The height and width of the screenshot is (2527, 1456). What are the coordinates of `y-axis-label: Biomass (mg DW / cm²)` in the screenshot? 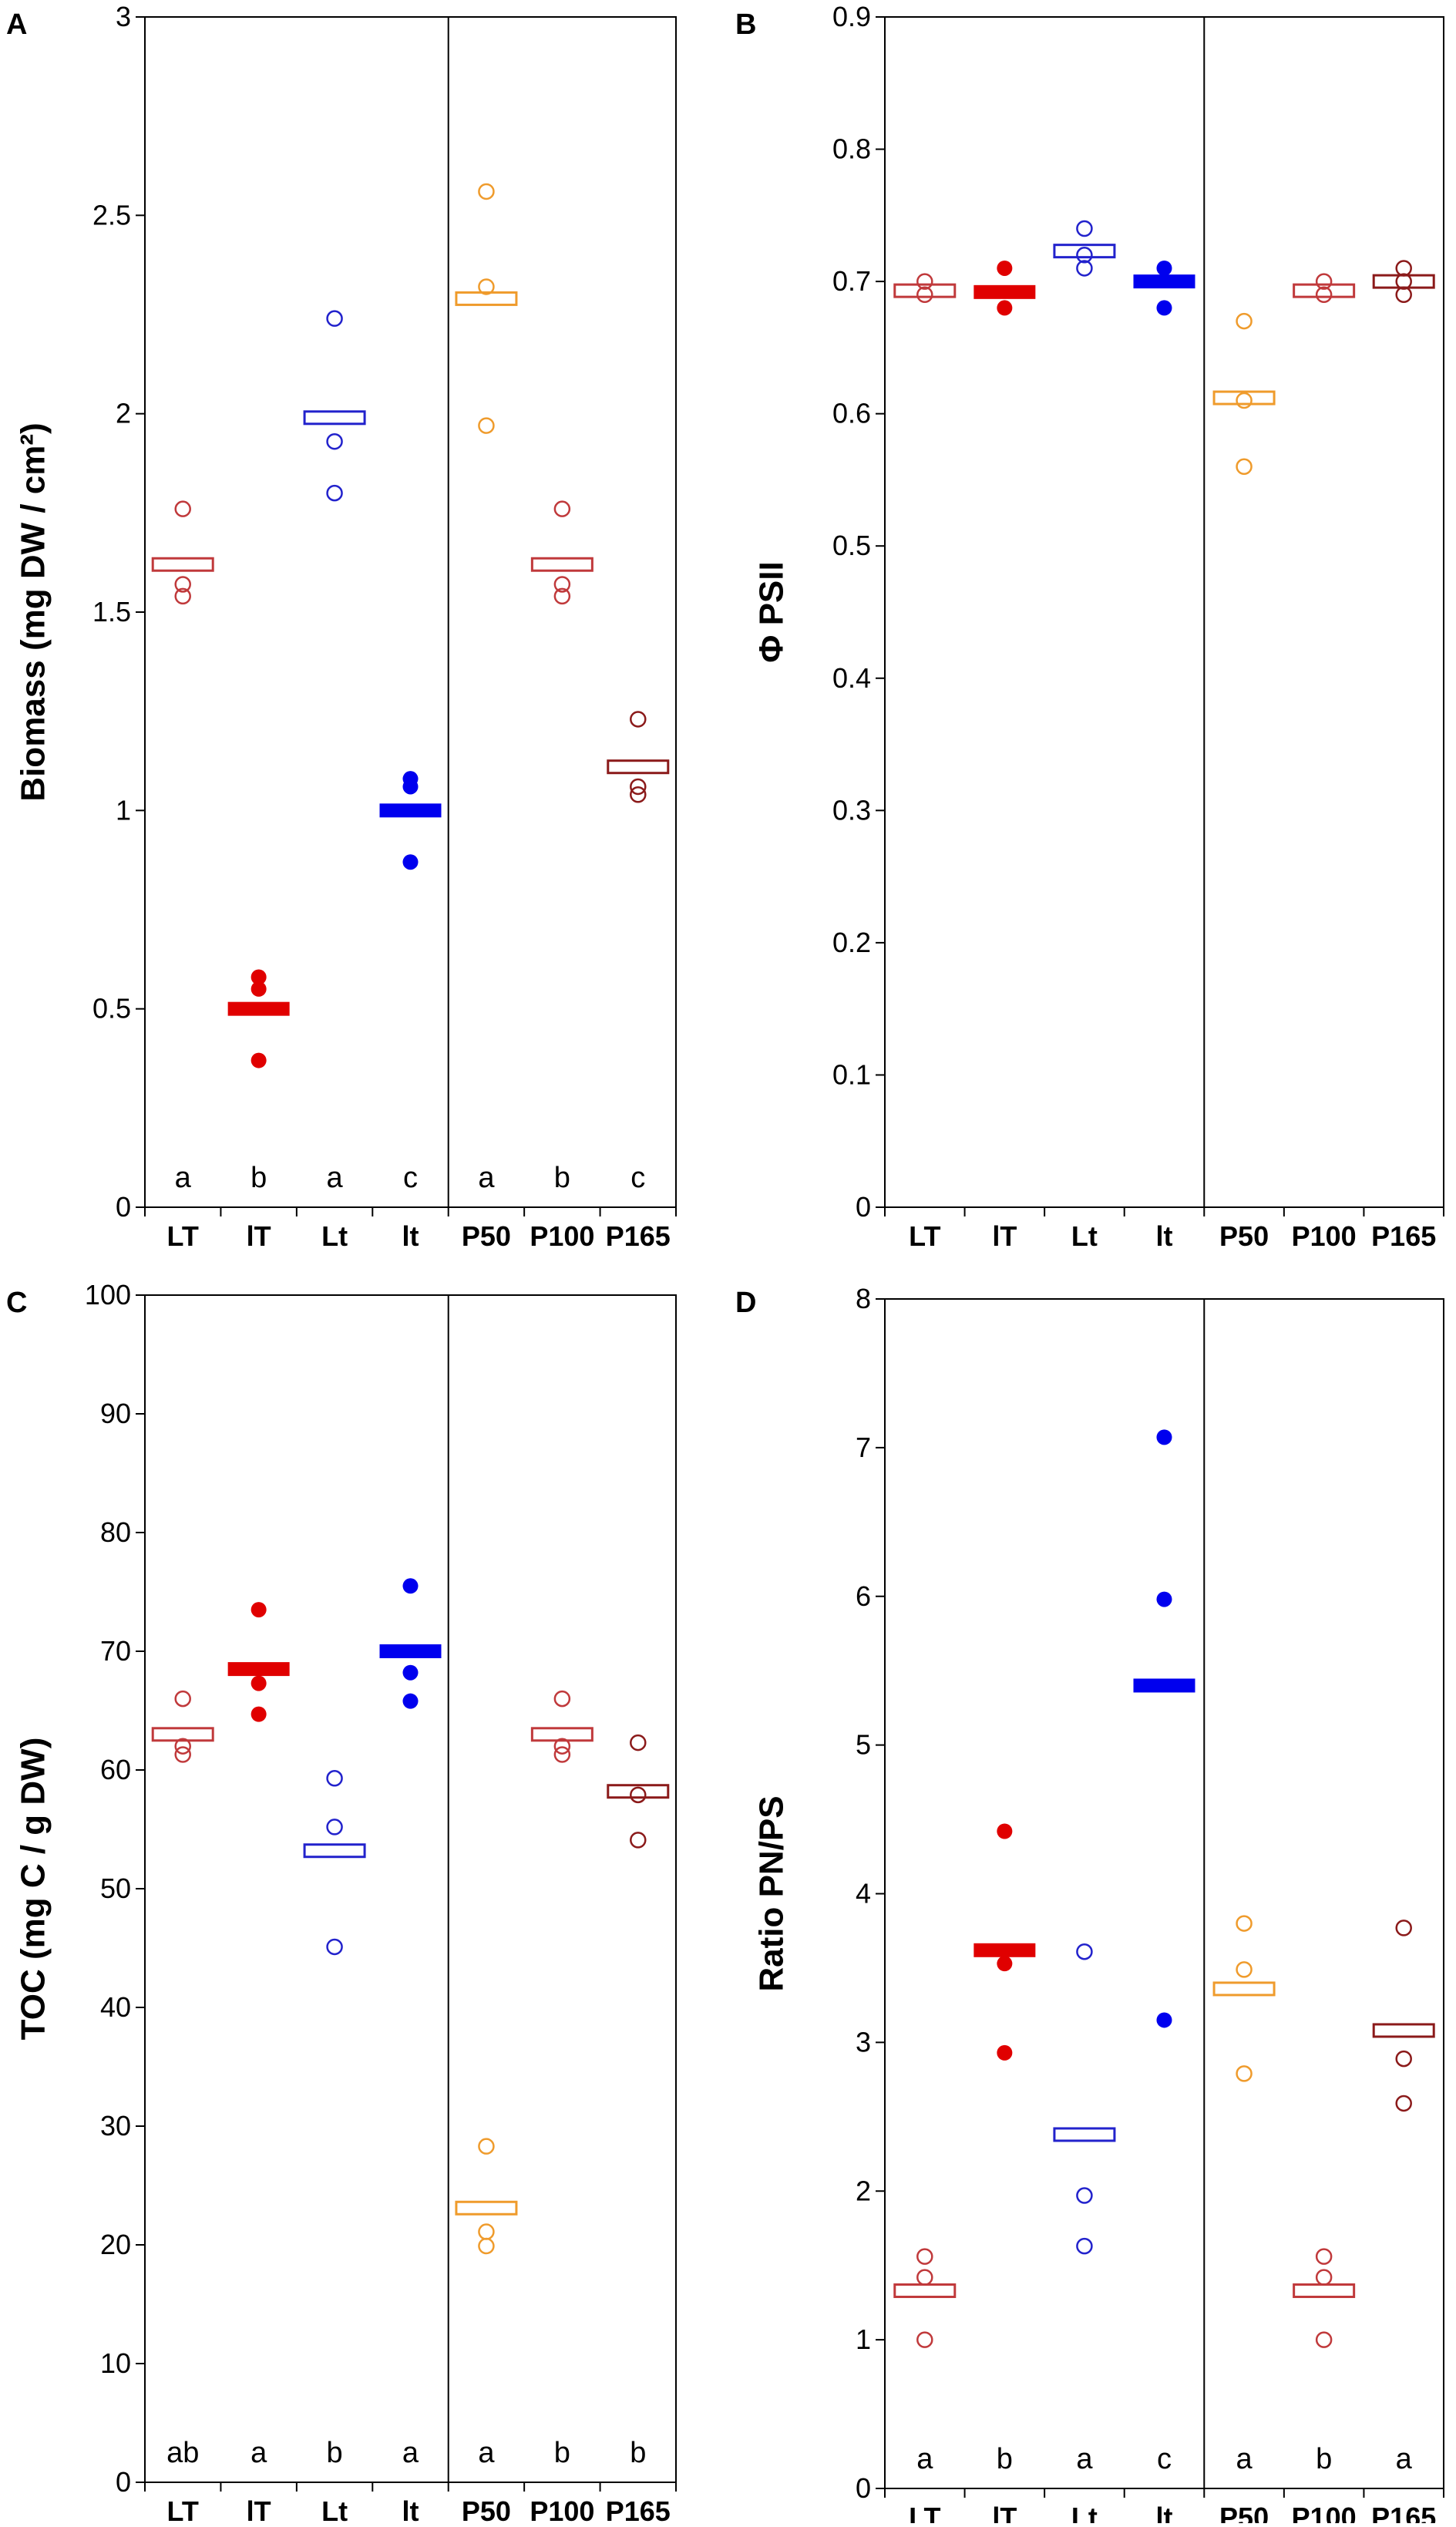 It's located at (33, 611).